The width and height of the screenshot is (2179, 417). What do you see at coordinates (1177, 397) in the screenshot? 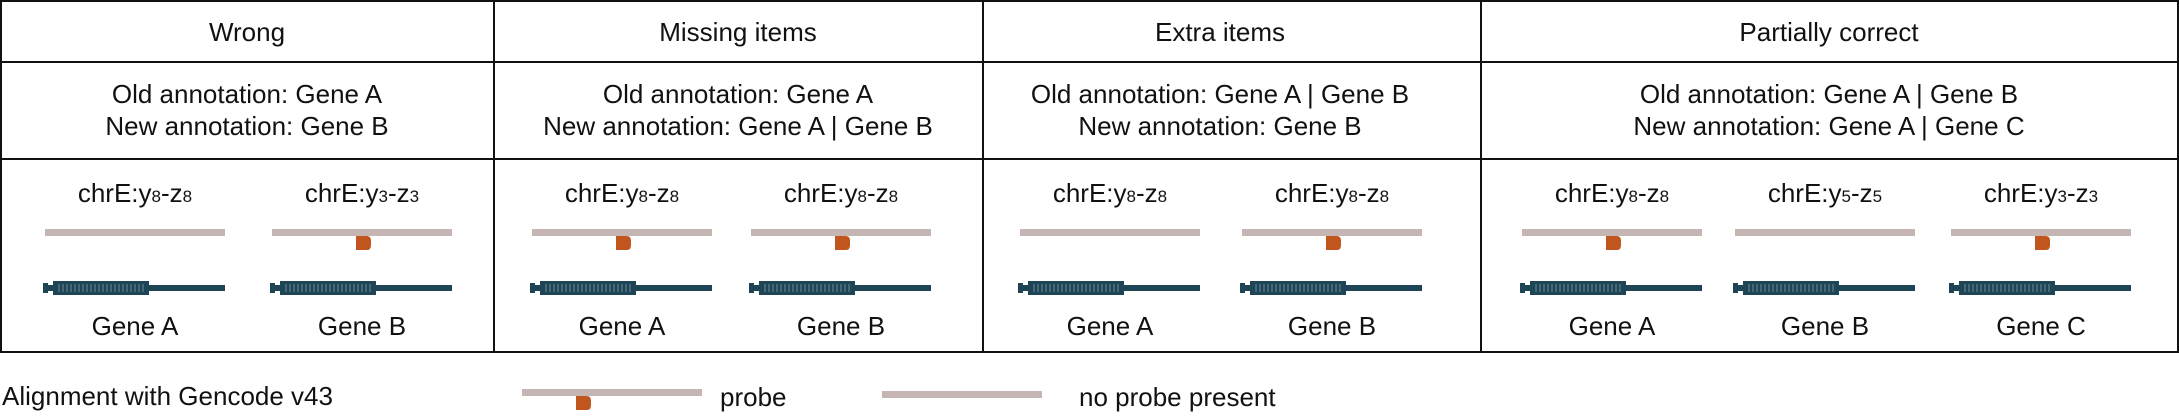
I see `legend-no-probe-label: no probe present` at bounding box center [1177, 397].